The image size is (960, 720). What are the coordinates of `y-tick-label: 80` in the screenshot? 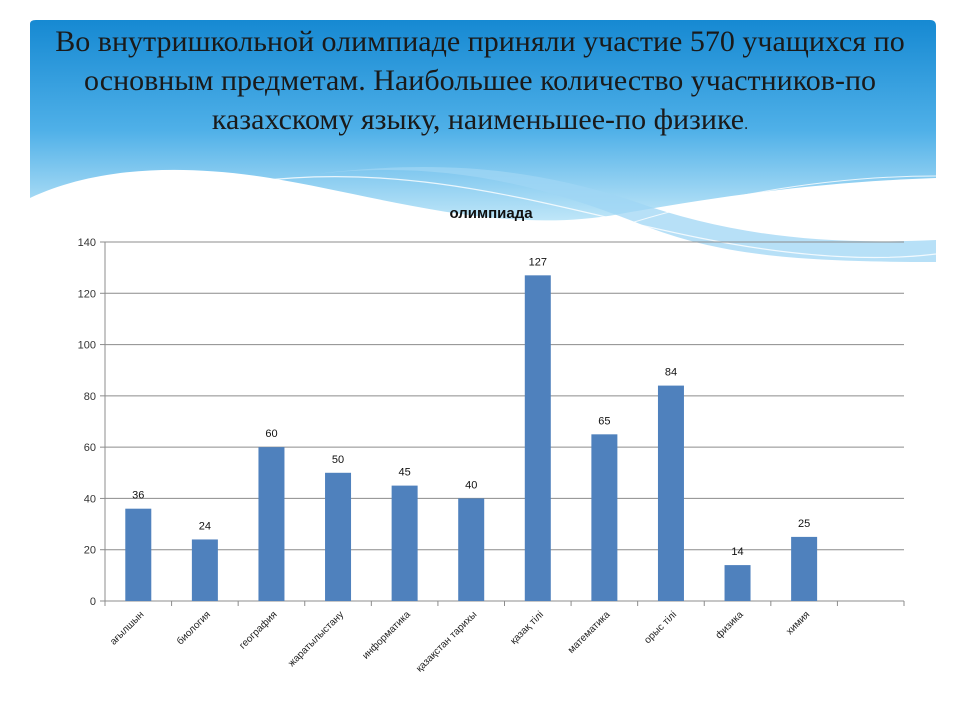 It's located at (90, 397).